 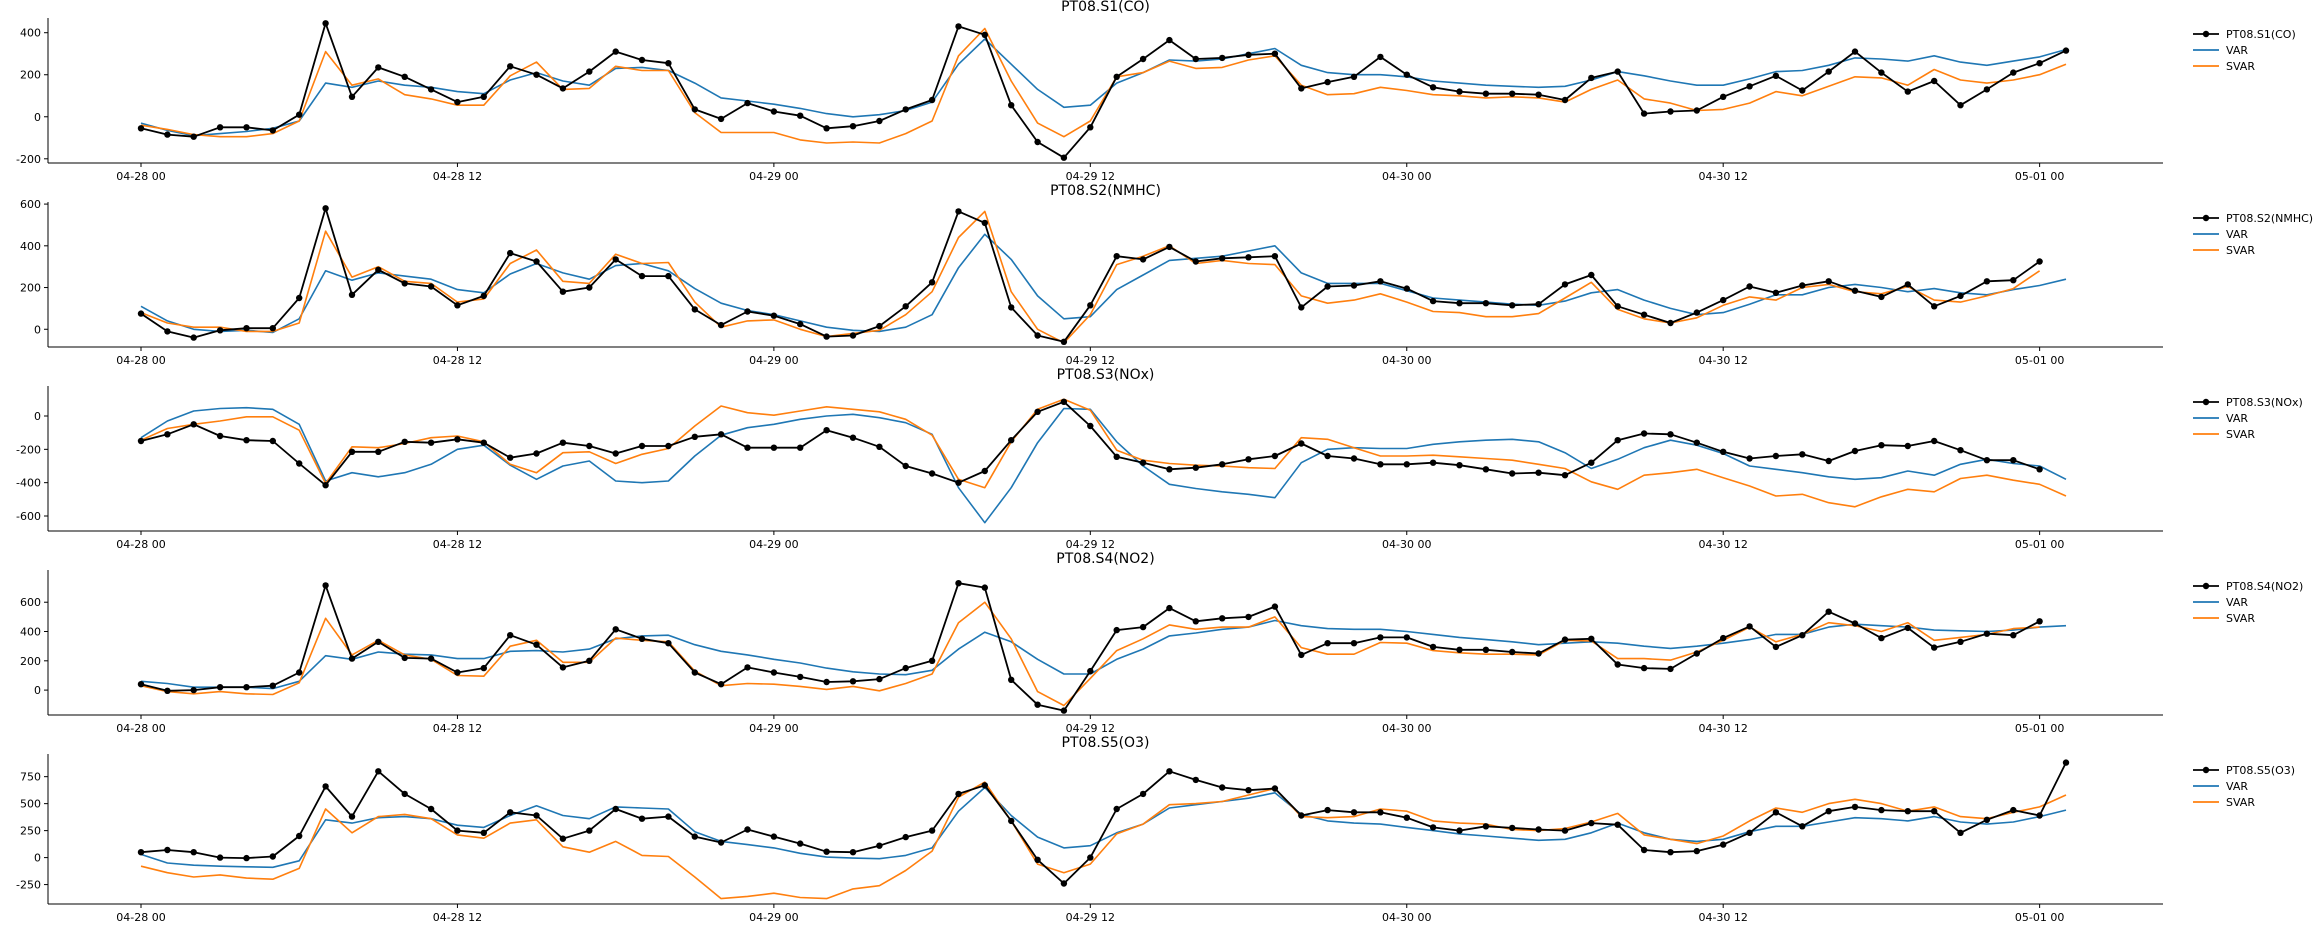 I want to click on y-tick-label: 400, so click(x=30, y=246).